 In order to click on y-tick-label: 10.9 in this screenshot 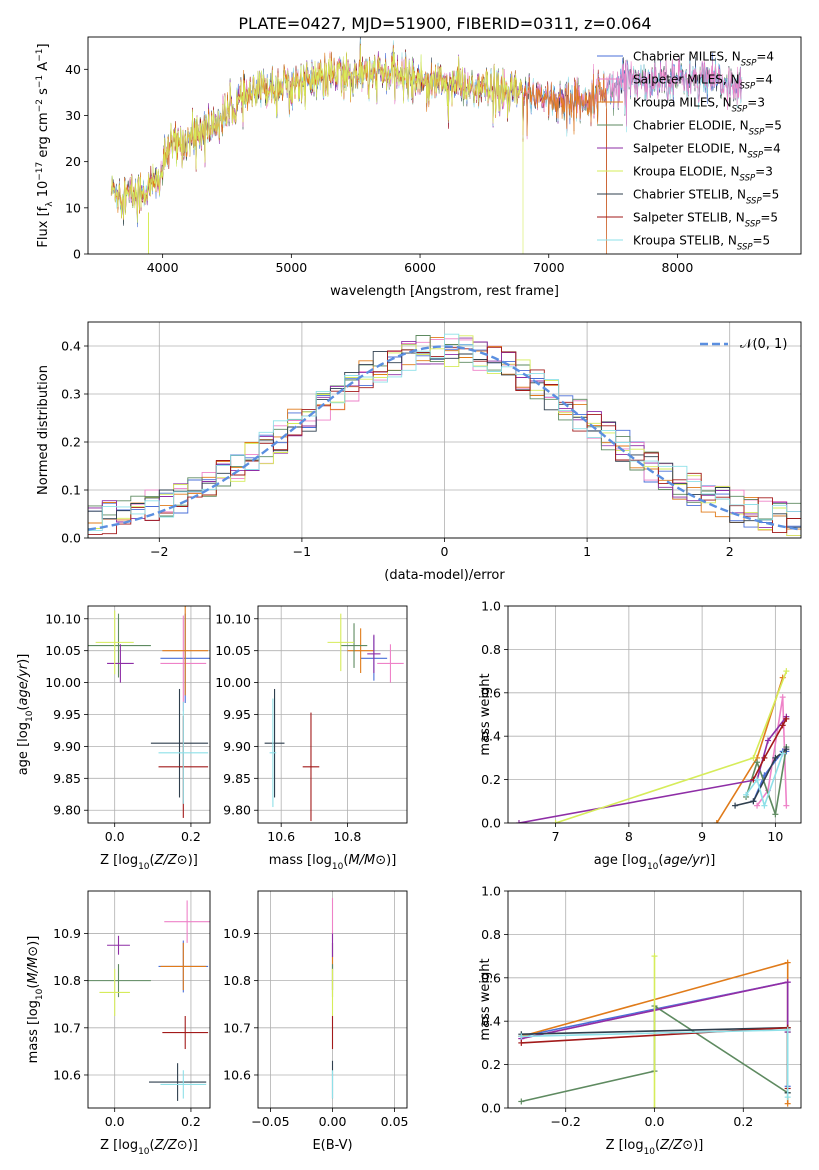, I will do `click(67, 933)`.